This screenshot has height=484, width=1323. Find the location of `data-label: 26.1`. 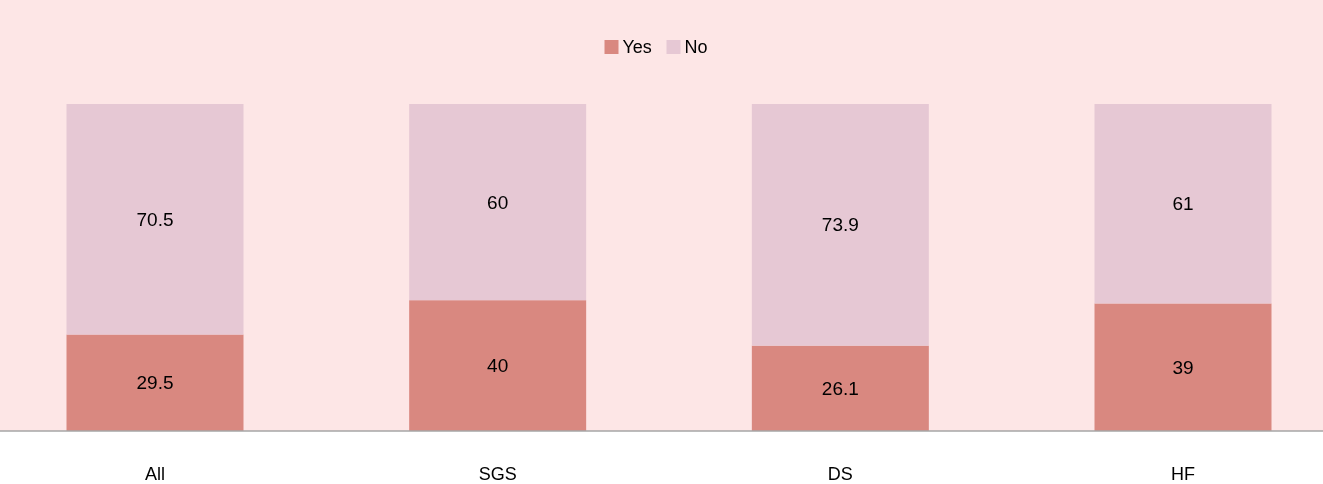

data-label: 26.1 is located at coordinates (840, 388).